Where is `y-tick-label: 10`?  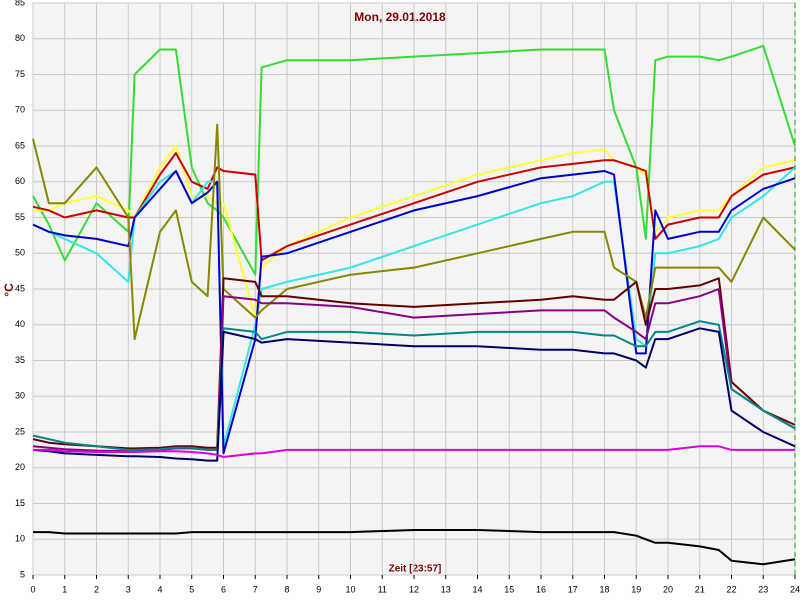 y-tick-label: 10 is located at coordinates (20, 539).